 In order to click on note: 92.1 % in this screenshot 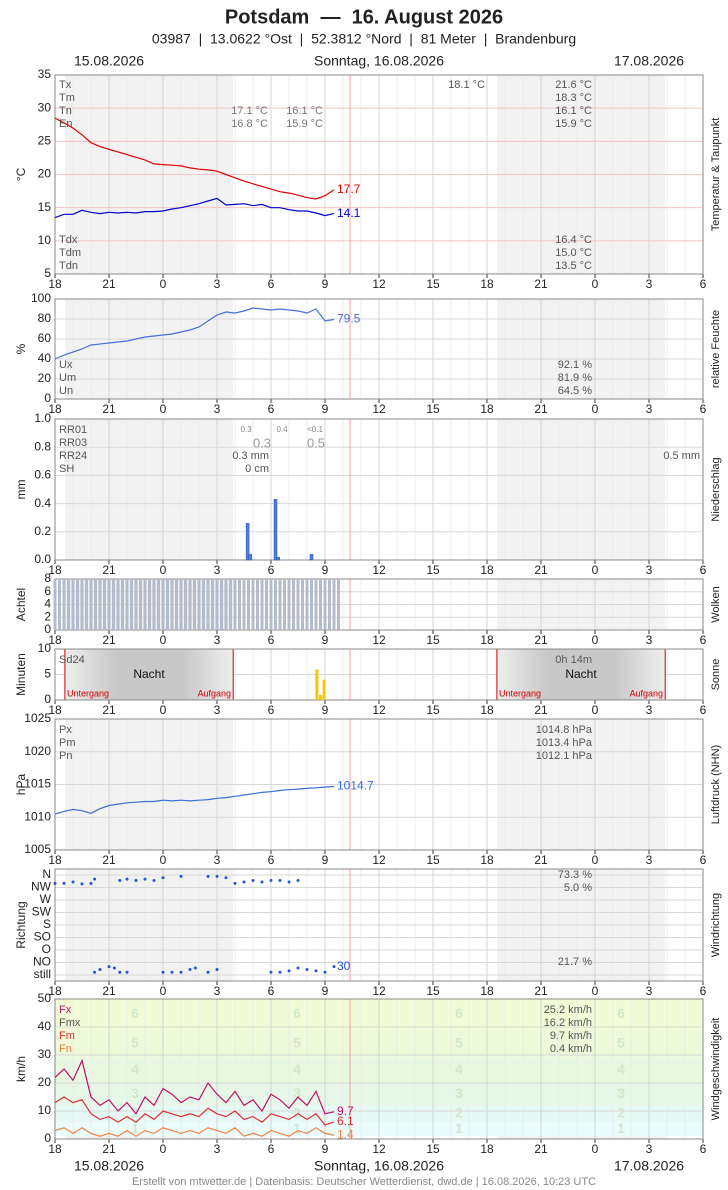, I will do `click(575, 365)`.